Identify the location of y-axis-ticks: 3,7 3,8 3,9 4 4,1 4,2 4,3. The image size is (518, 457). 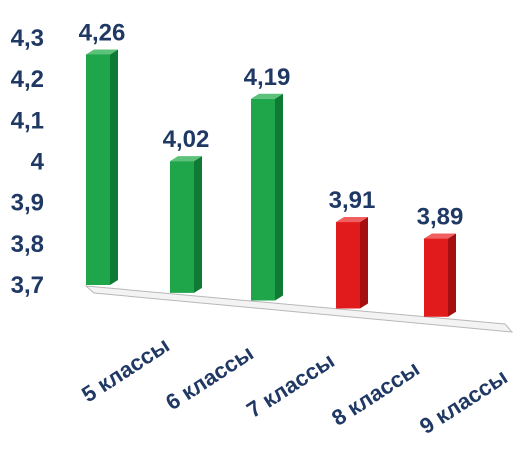
(28, 162).